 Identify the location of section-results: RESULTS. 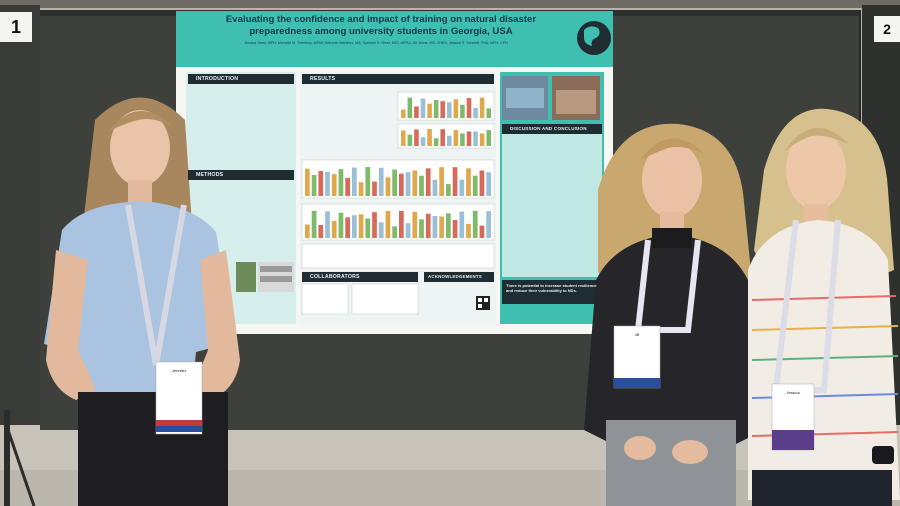
(398, 79).